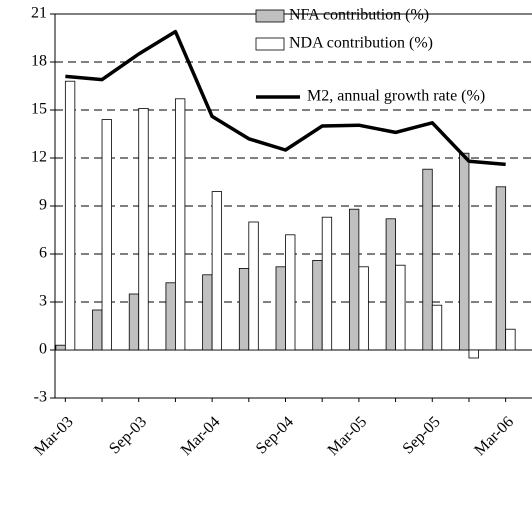 Image resolution: width=532 pixels, height=508 pixels. I want to click on x-tick-label: Mar-04, so click(201, 436).